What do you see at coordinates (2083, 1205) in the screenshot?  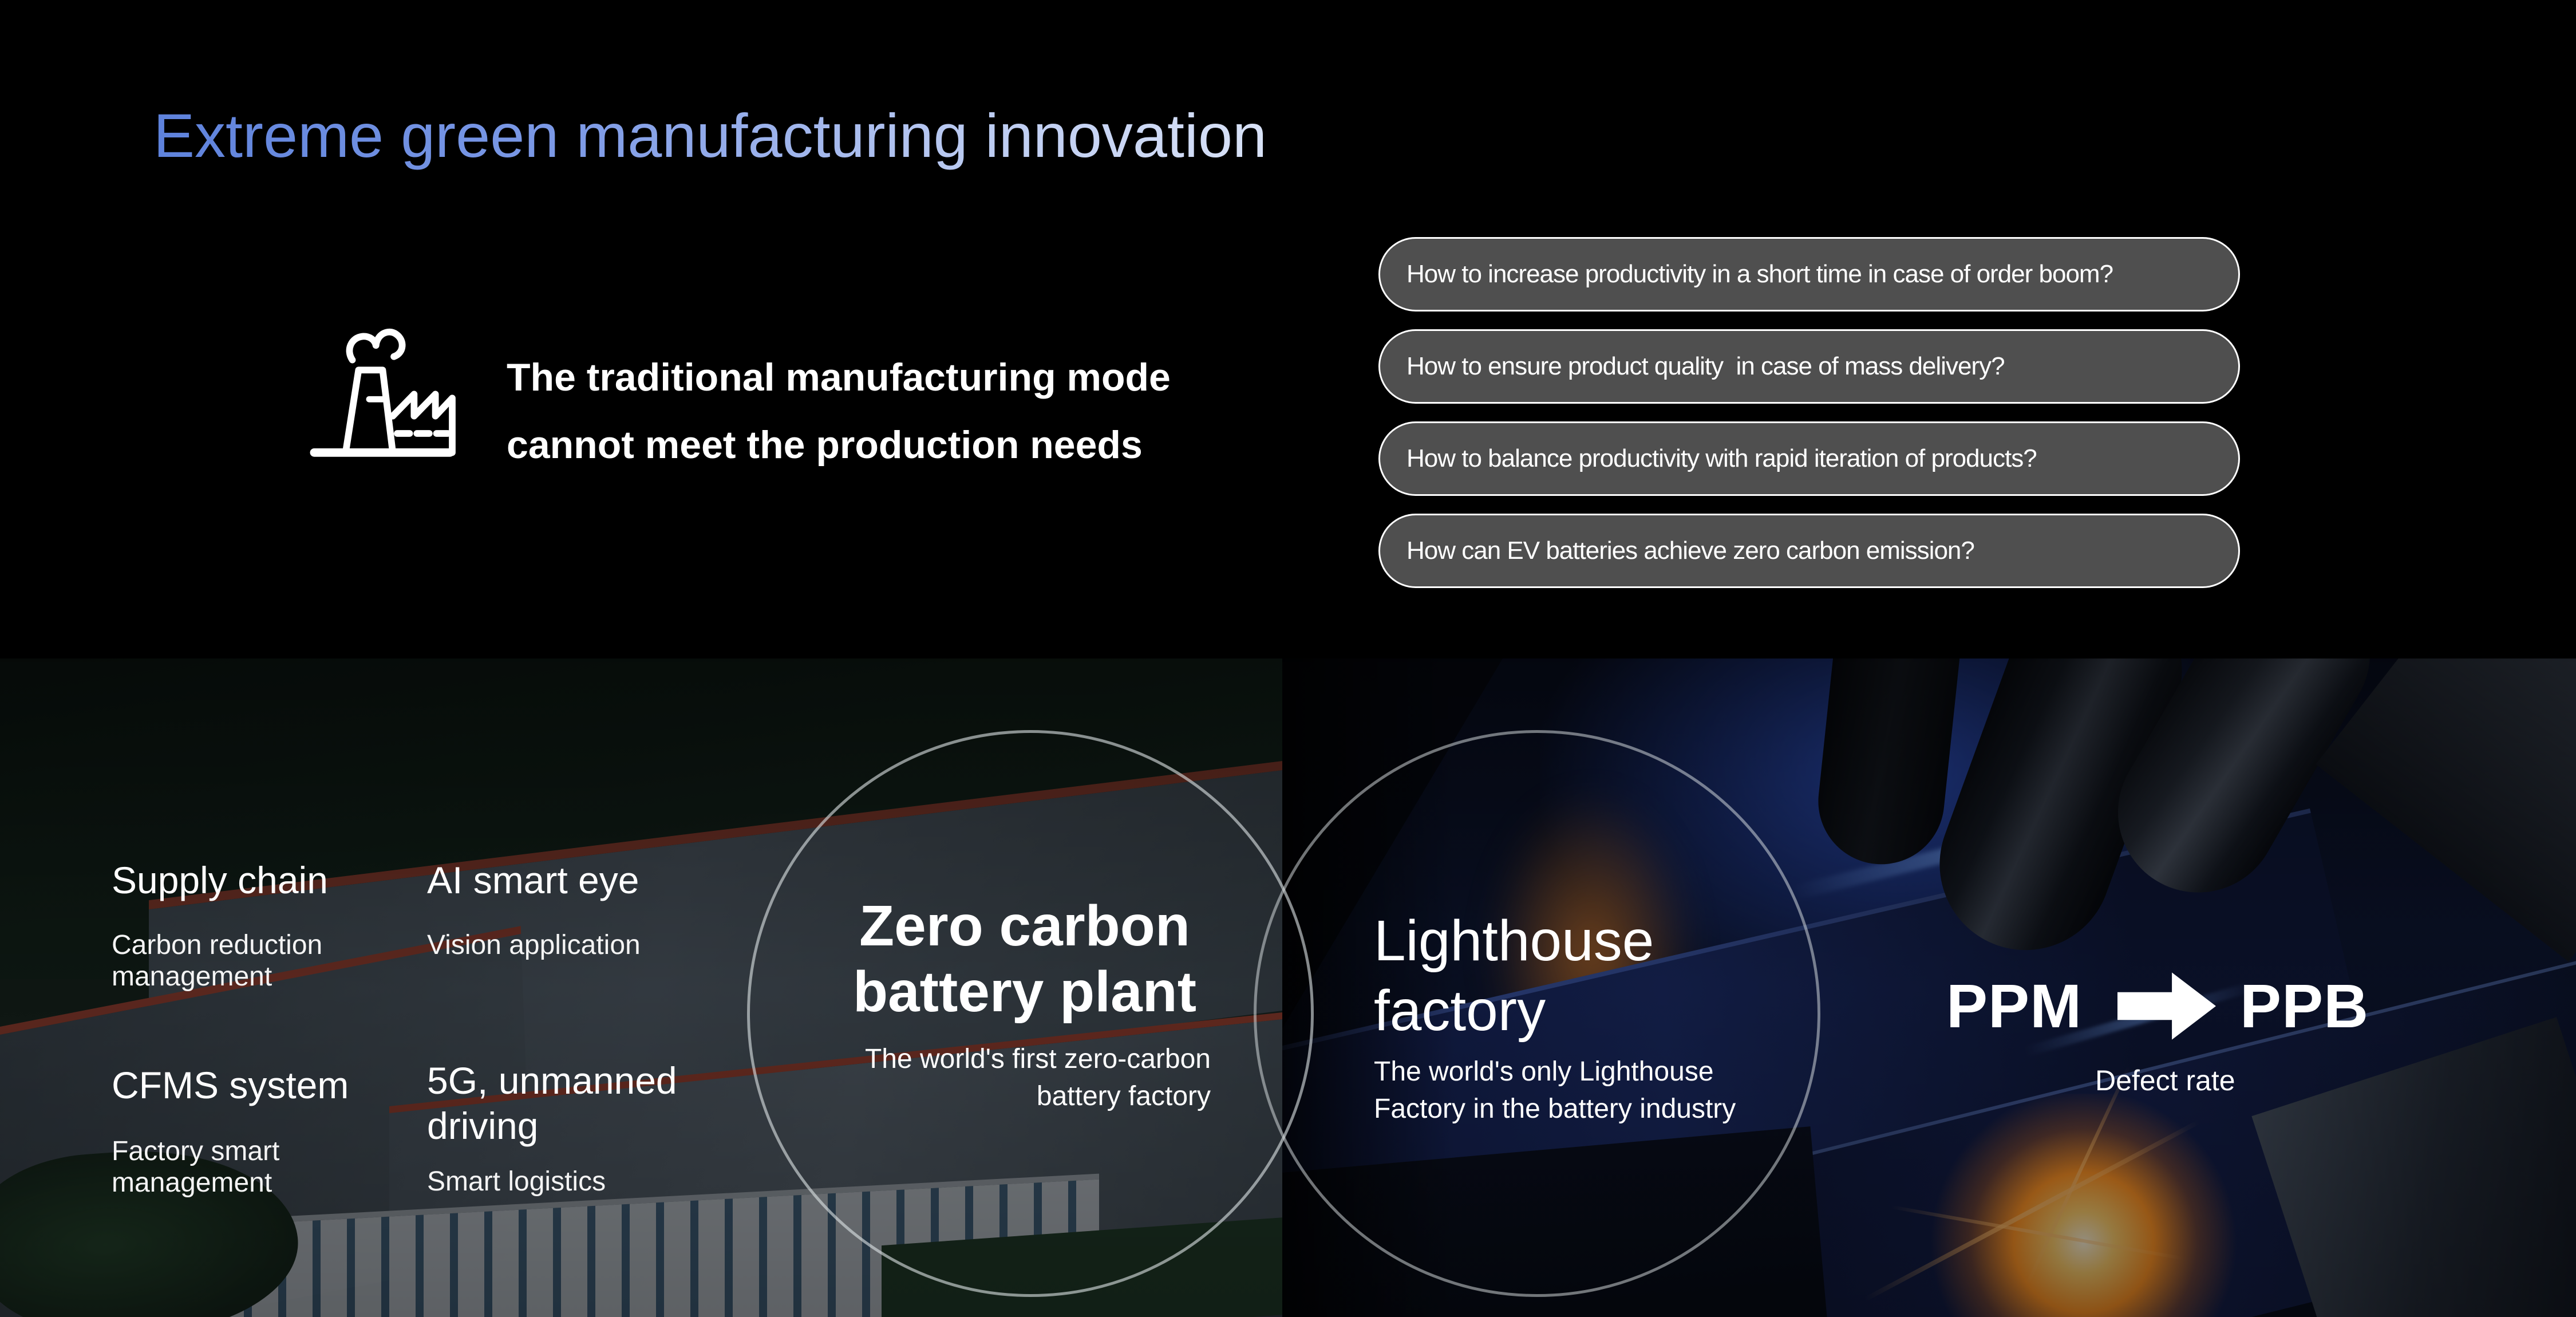 I see `welding-glow` at bounding box center [2083, 1205].